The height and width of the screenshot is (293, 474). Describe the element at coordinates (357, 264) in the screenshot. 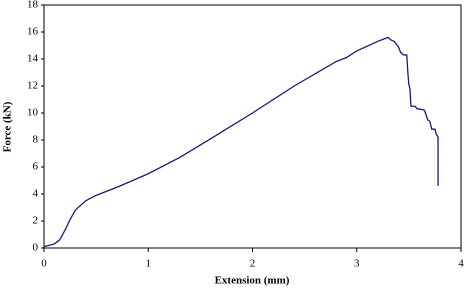

I see `x-tick-label: 3` at that location.